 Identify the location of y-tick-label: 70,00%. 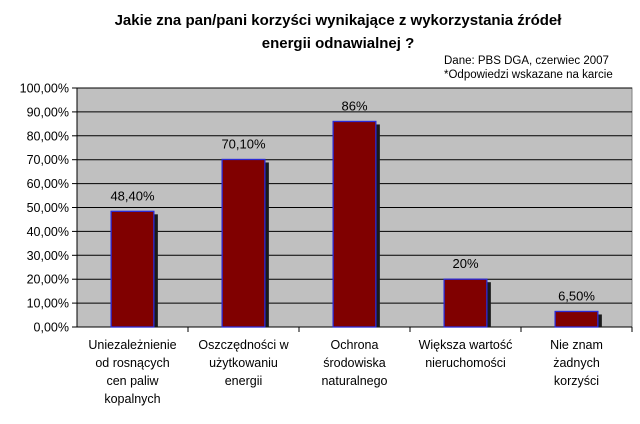
(48, 160).